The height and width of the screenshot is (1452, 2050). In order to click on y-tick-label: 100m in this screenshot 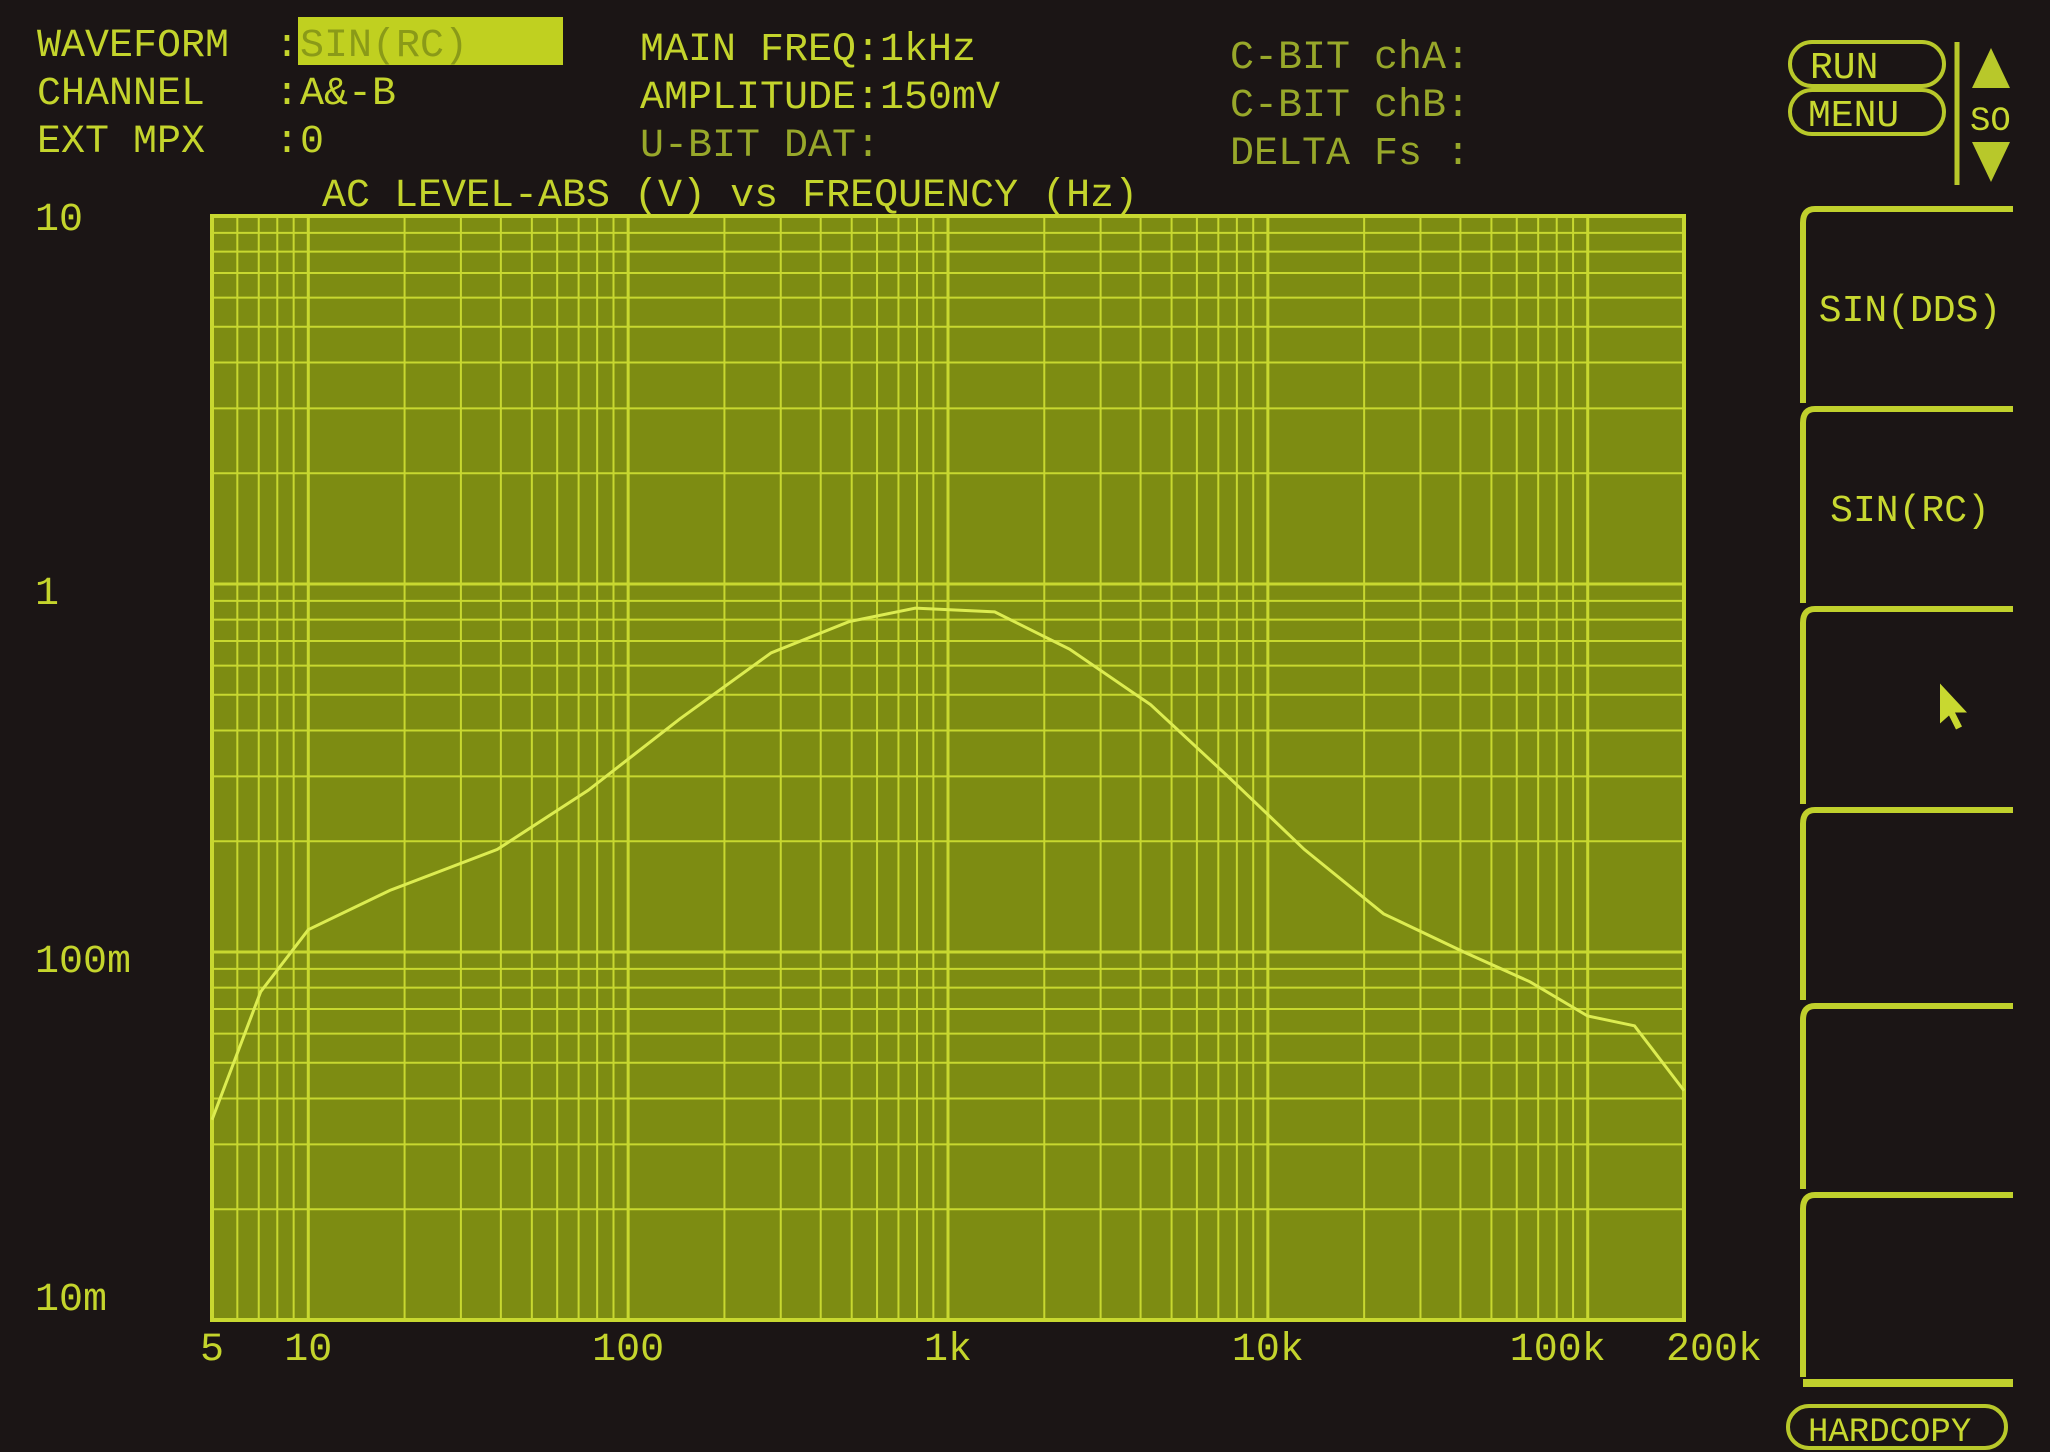, I will do `click(83, 962)`.